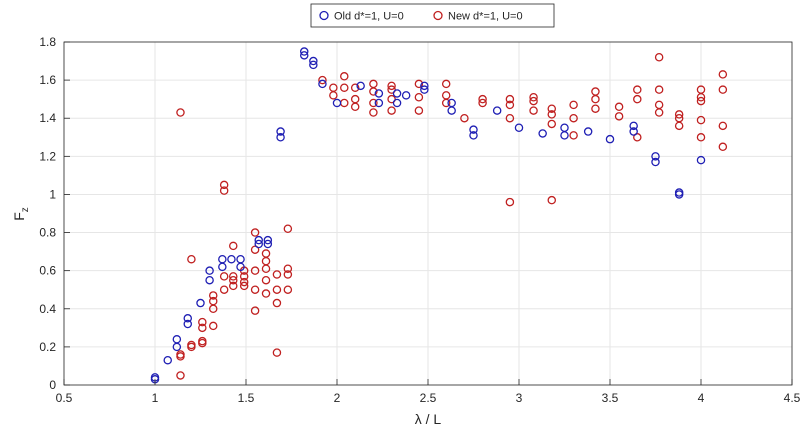 The width and height of the screenshot is (804, 432). I want to click on legend-marker-old, so click(324, 15).